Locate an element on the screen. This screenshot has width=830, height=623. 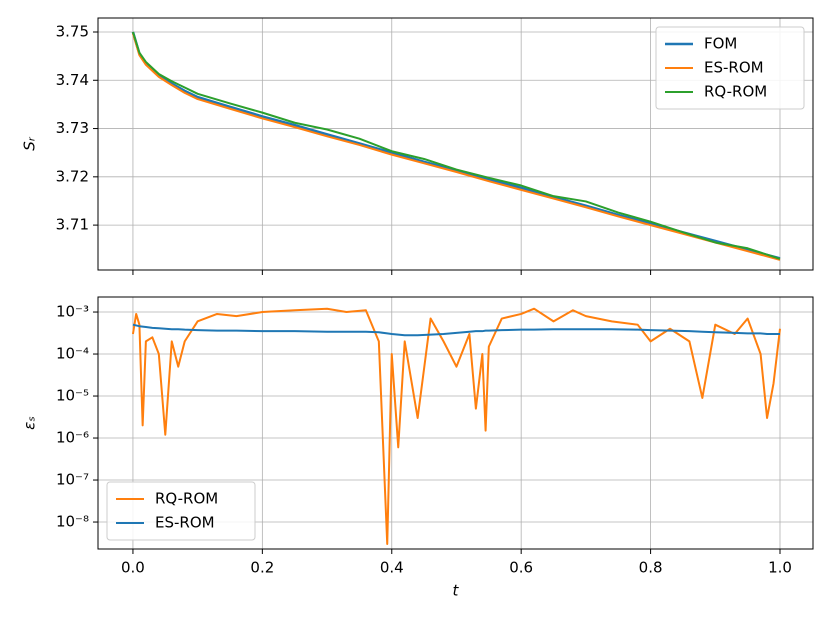
y-axis-label: εₛ is located at coordinates (30, 423).